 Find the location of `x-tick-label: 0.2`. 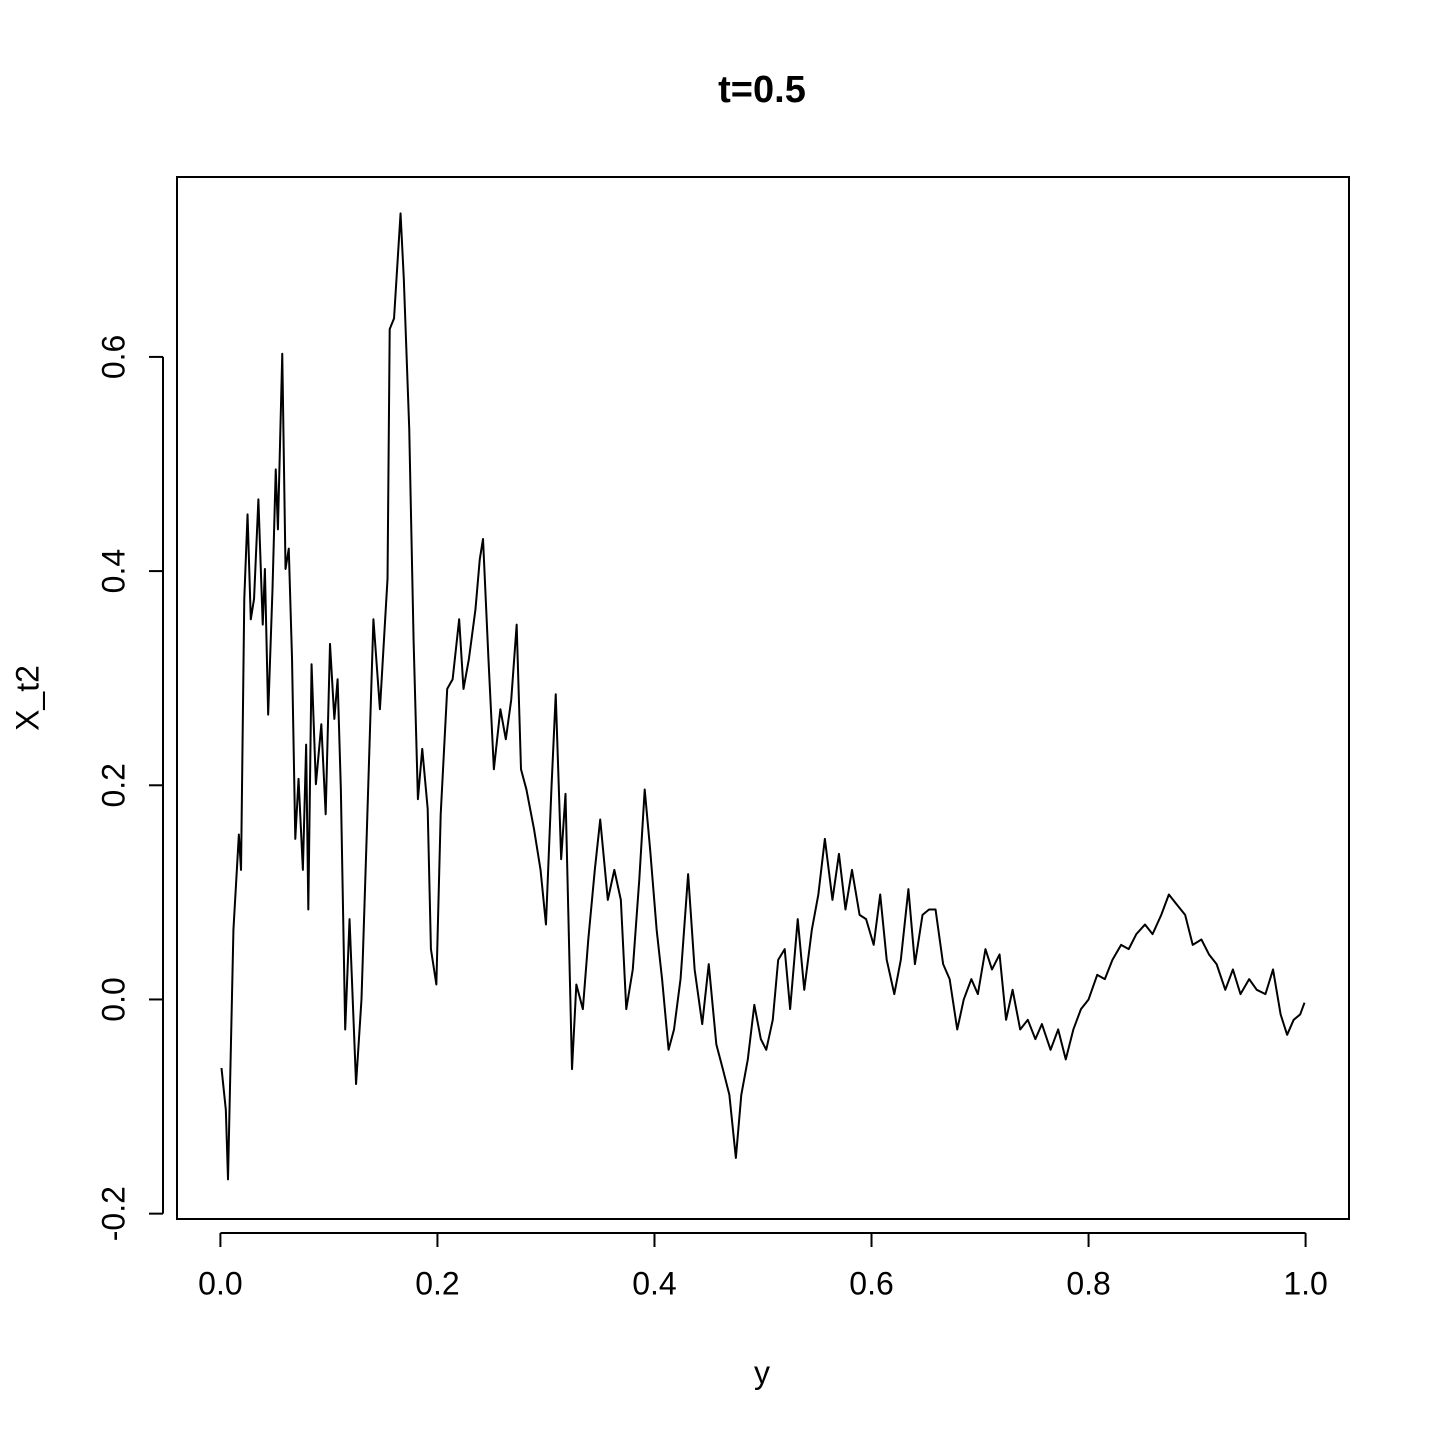

x-tick-label: 0.2 is located at coordinates (437, 1283).